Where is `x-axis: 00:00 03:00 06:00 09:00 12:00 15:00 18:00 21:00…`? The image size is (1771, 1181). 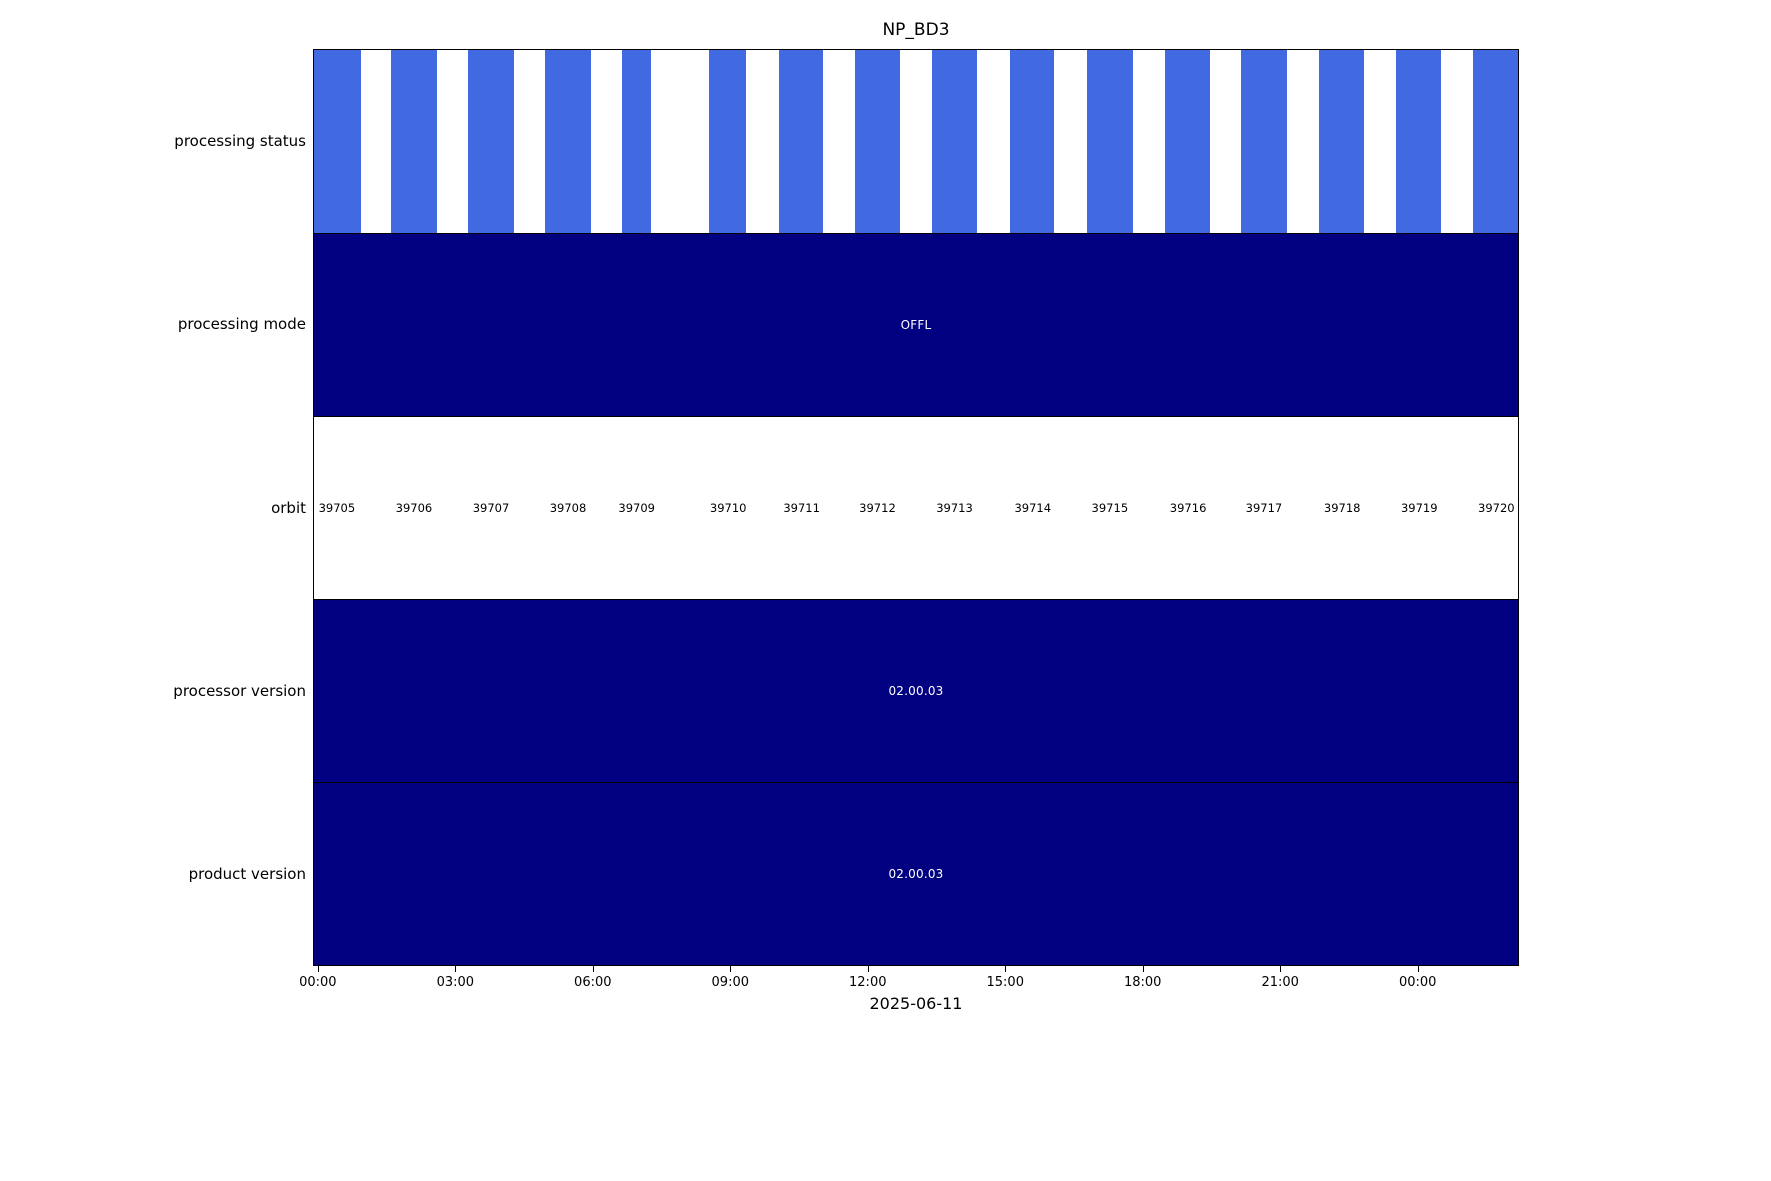 x-axis: 00:00 03:00 06:00 09:00 12:00 15:00 18:00 21:00… is located at coordinates (909, 982).